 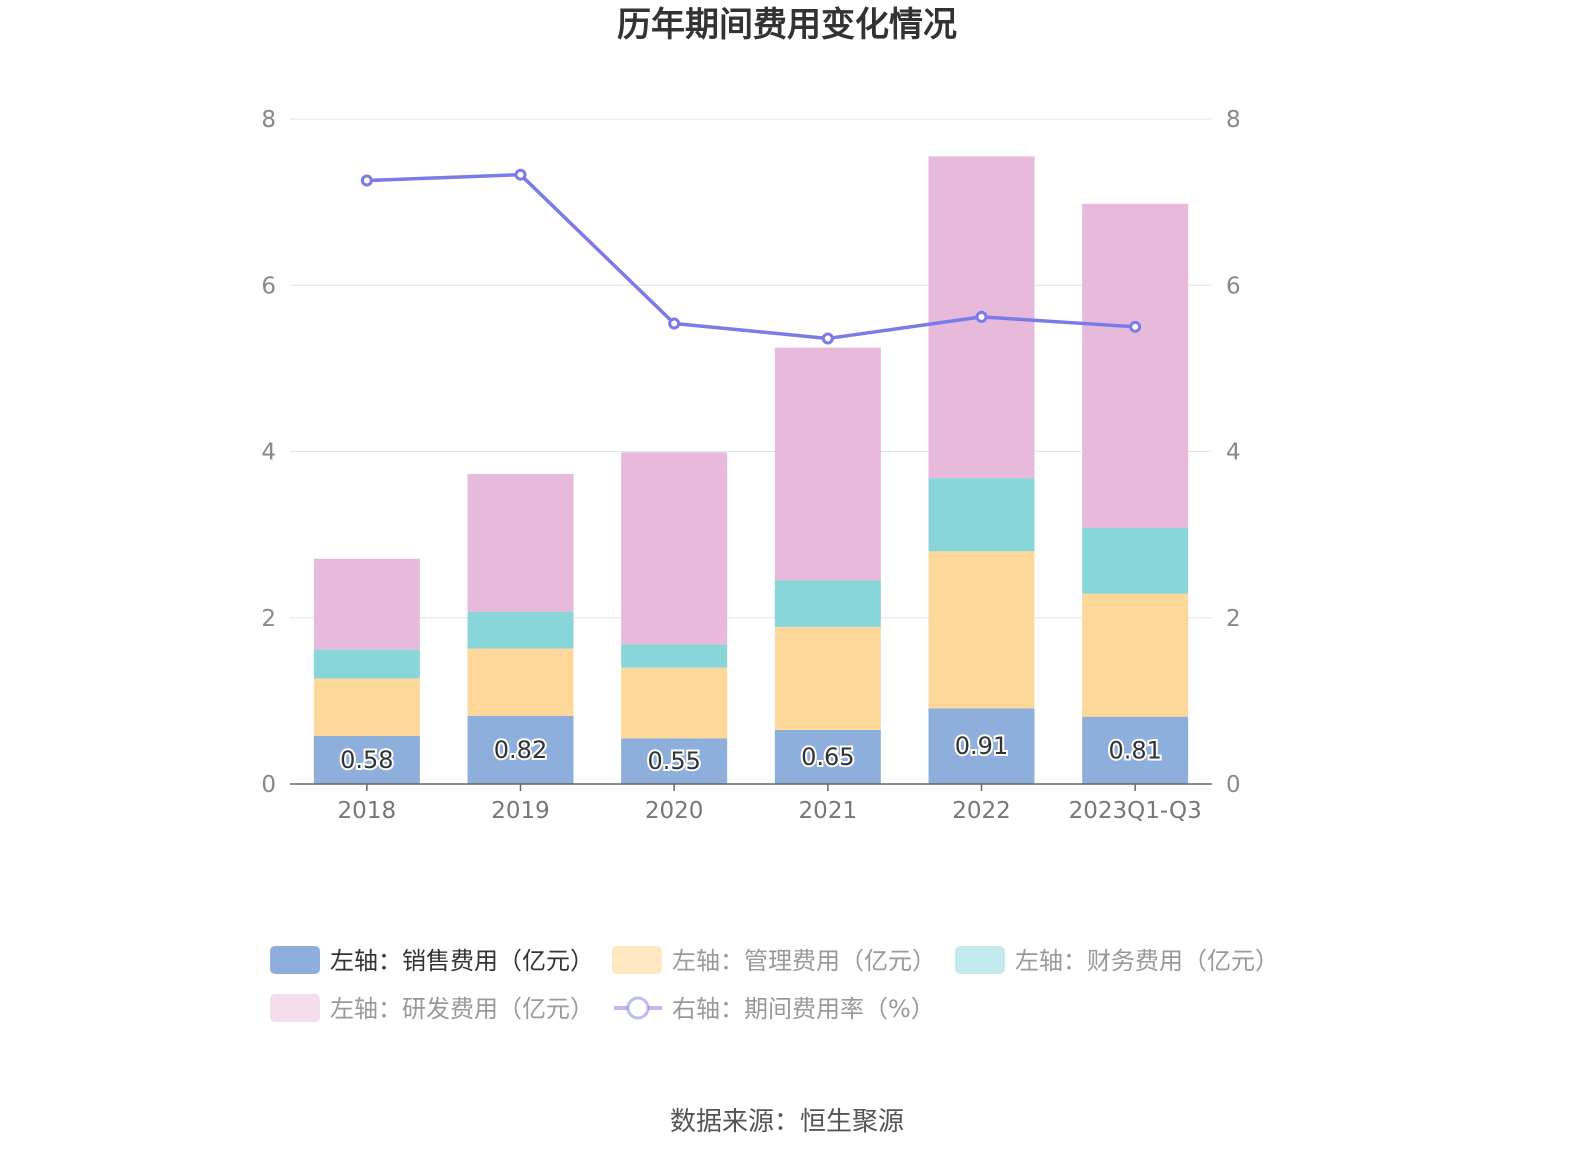 I want to click on bar-data-label: 0.82, so click(x=520, y=750).